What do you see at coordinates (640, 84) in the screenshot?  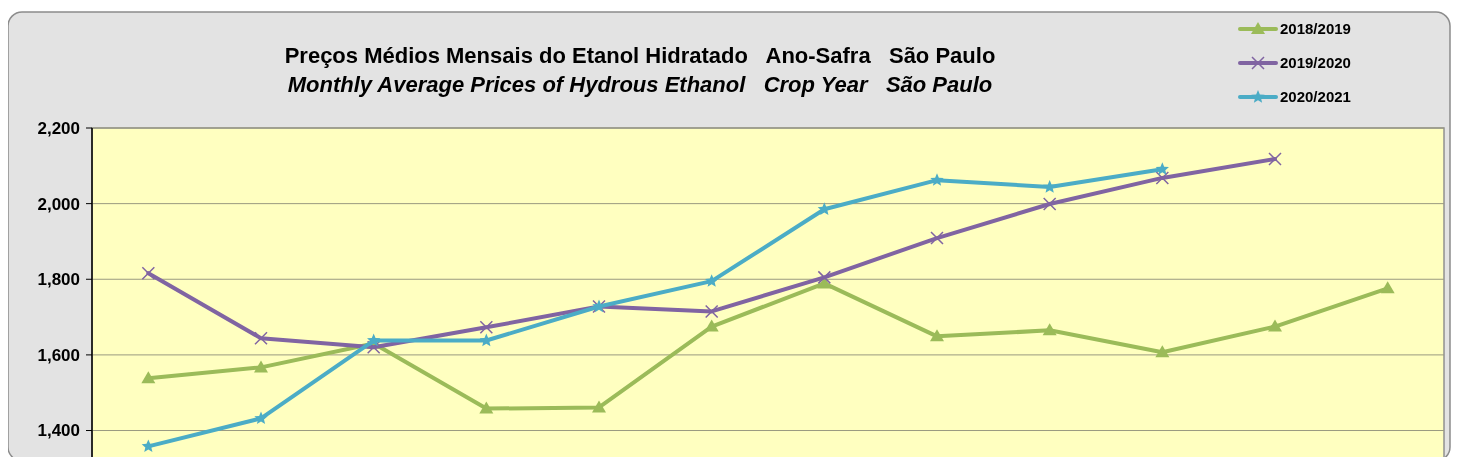 I see `chart-subtitle: Monthly Average Prices of Hydrous Ethanol Crop Year São Paulo` at bounding box center [640, 84].